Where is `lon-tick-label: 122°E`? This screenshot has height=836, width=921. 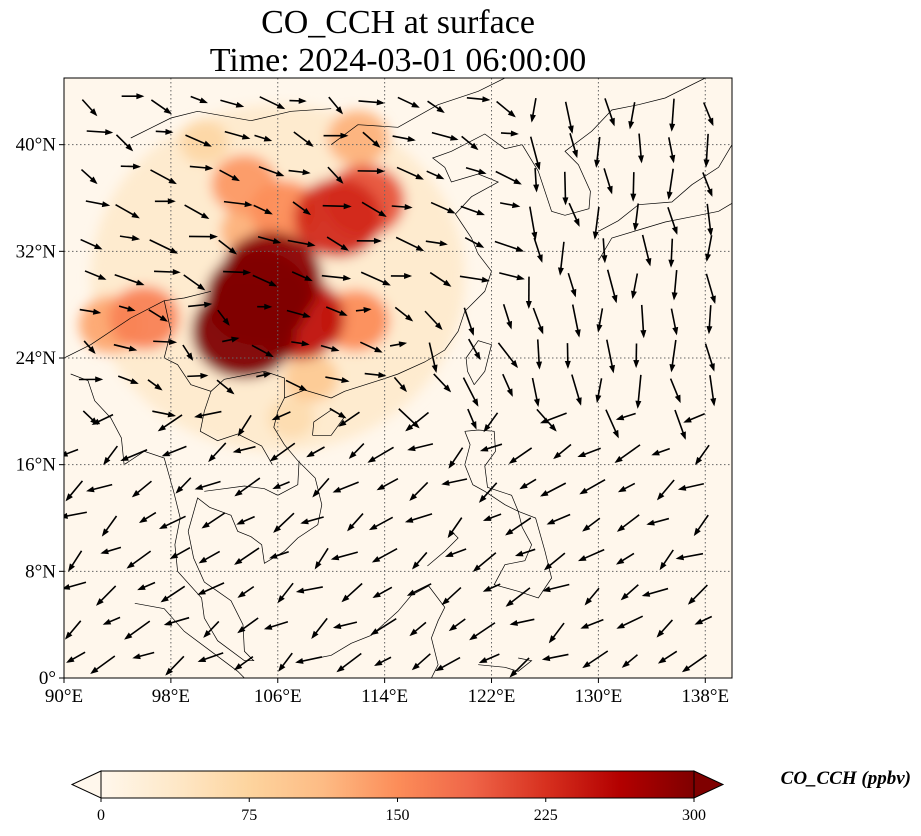 lon-tick-label: 122°E is located at coordinates (492, 696).